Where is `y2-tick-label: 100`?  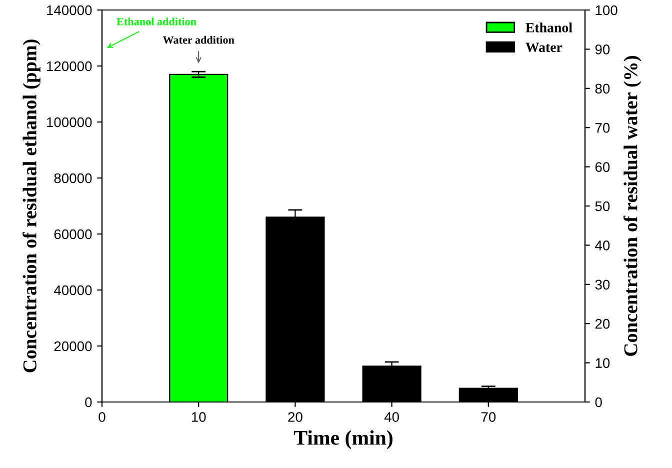
y2-tick-label: 100 is located at coordinates (607, 10).